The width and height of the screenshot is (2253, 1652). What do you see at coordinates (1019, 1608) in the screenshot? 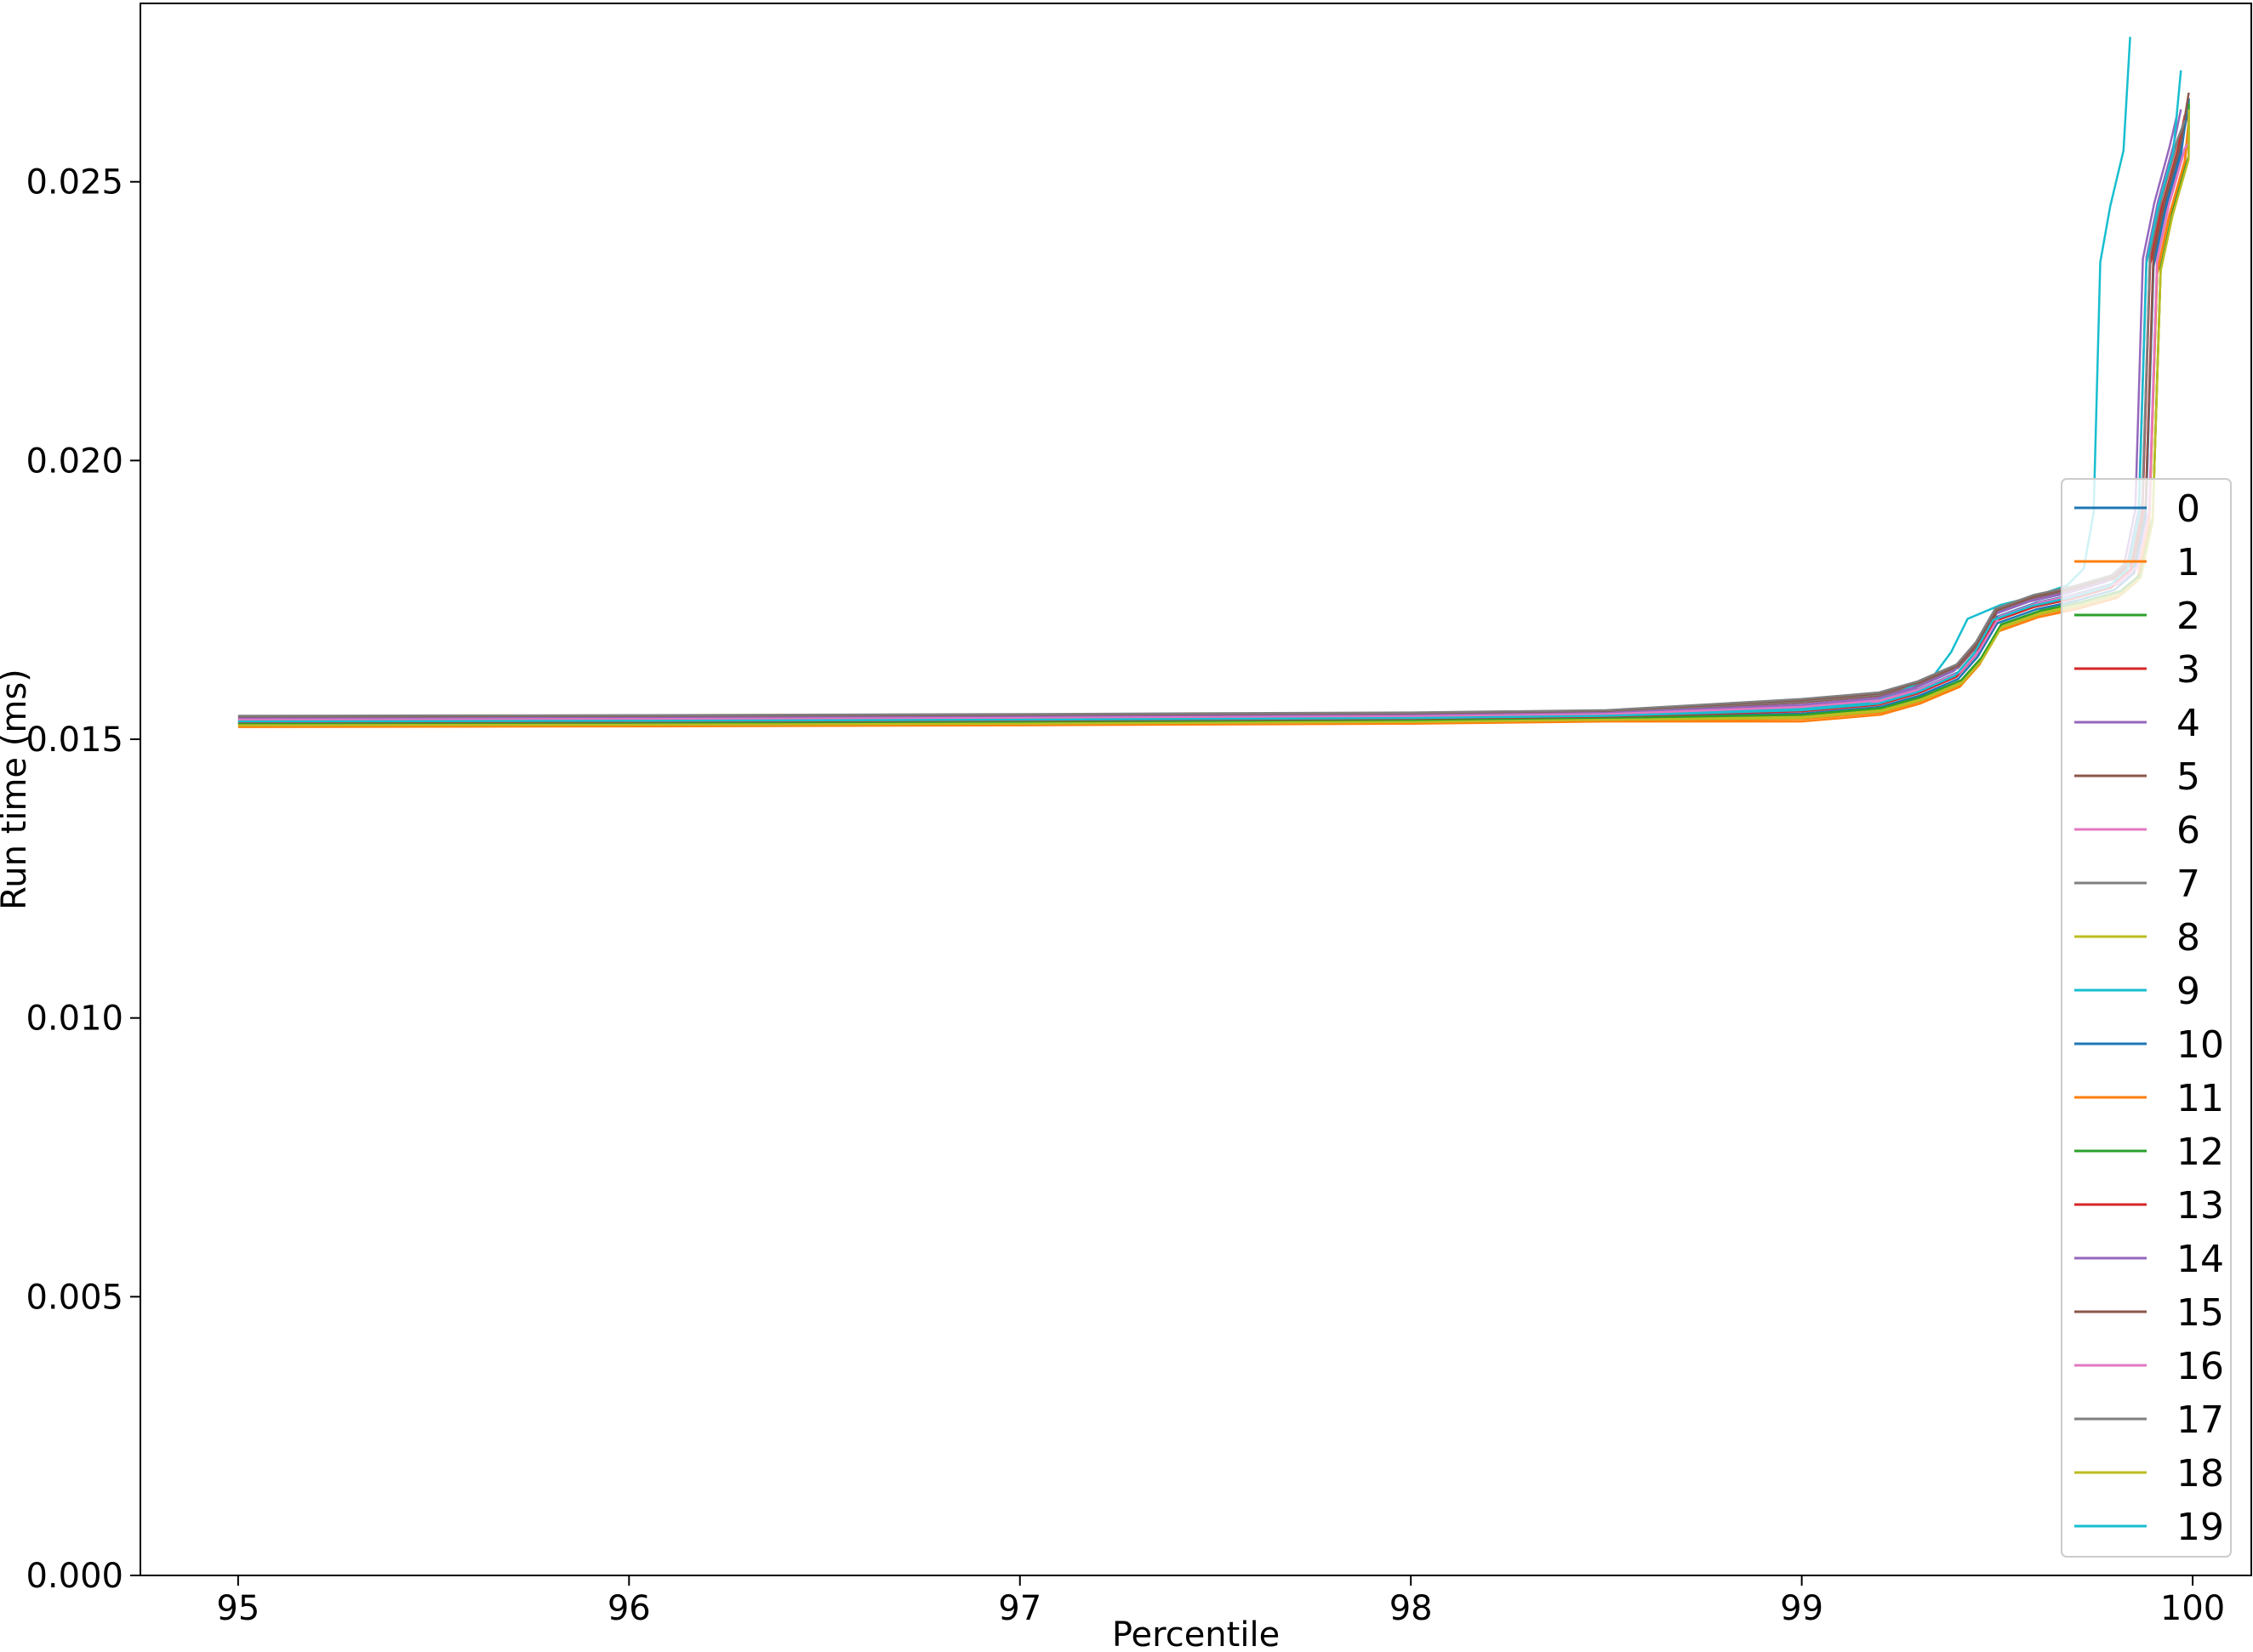
I see `x-tick-label: 97` at bounding box center [1019, 1608].